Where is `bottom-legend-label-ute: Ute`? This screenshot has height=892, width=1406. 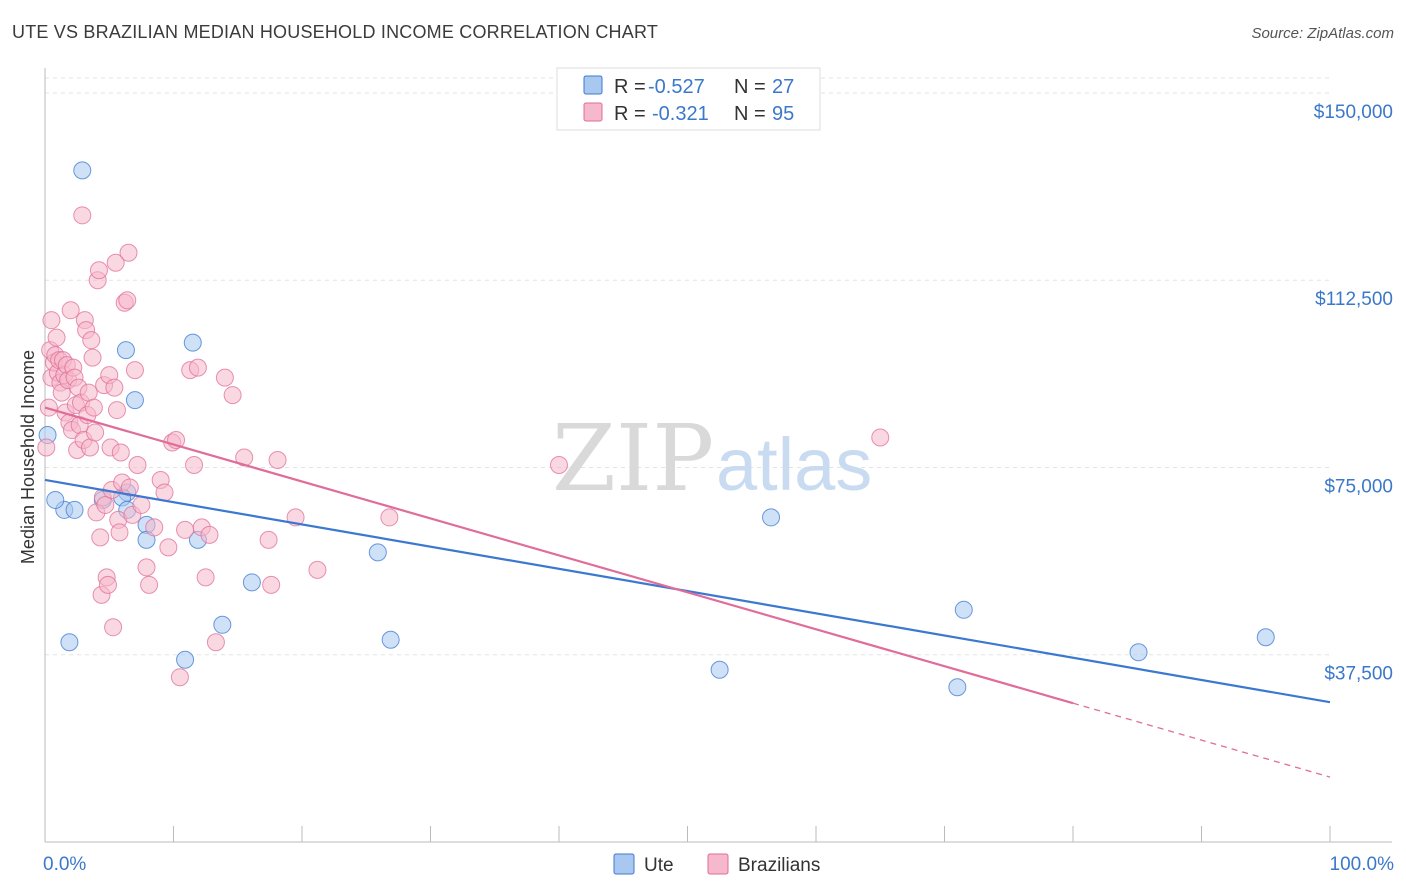 bottom-legend-label-ute: Ute is located at coordinates (659, 865).